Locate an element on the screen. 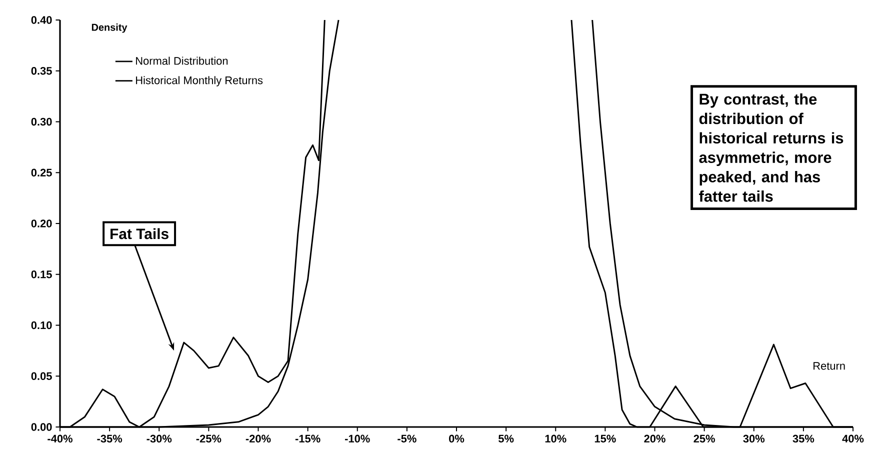 This screenshot has width=877, height=461. x-tick-label: 40% is located at coordinates (853, 438).